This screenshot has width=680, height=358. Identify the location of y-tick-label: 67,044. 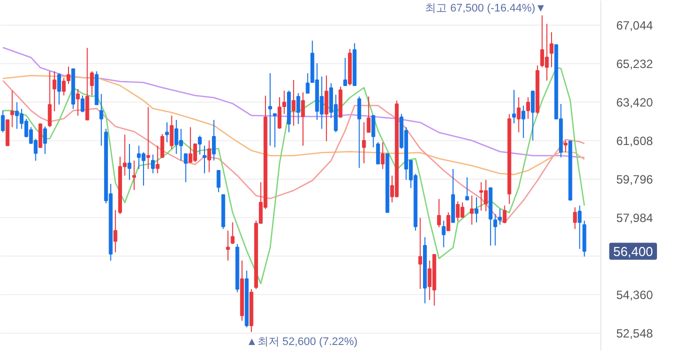
(635, 25).